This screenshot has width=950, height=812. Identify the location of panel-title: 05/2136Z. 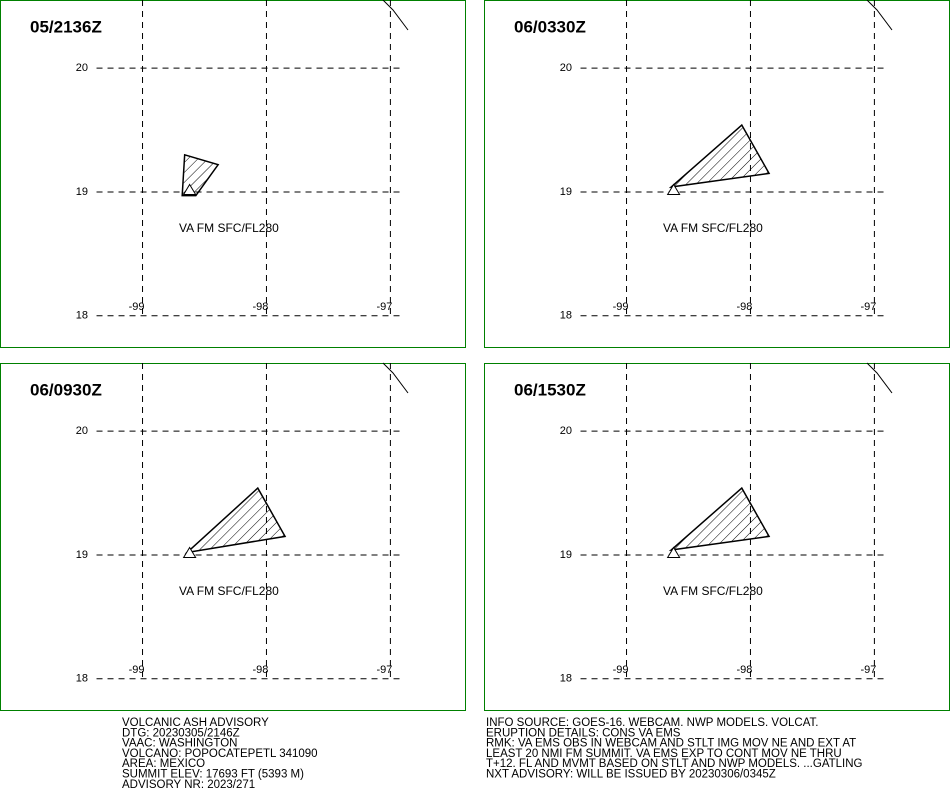
(66, 26).